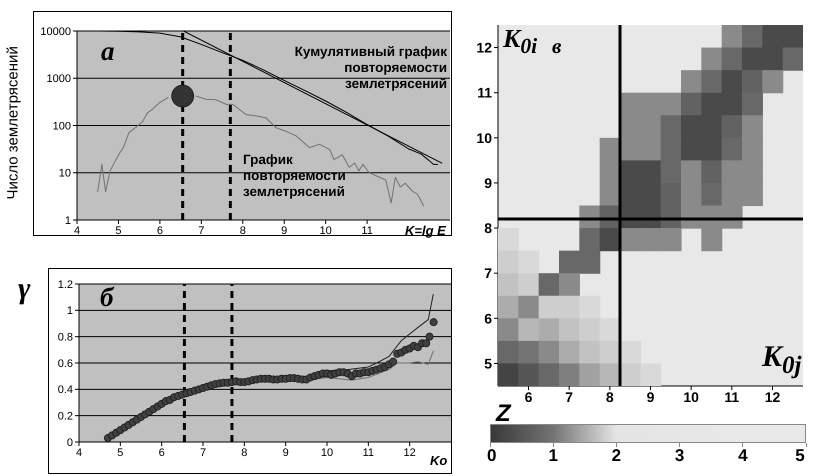  What do you see at coordinates (65, 416) in the screenshot?
I see `y-tick-label: 0.2` at bounding box center [65, 416].